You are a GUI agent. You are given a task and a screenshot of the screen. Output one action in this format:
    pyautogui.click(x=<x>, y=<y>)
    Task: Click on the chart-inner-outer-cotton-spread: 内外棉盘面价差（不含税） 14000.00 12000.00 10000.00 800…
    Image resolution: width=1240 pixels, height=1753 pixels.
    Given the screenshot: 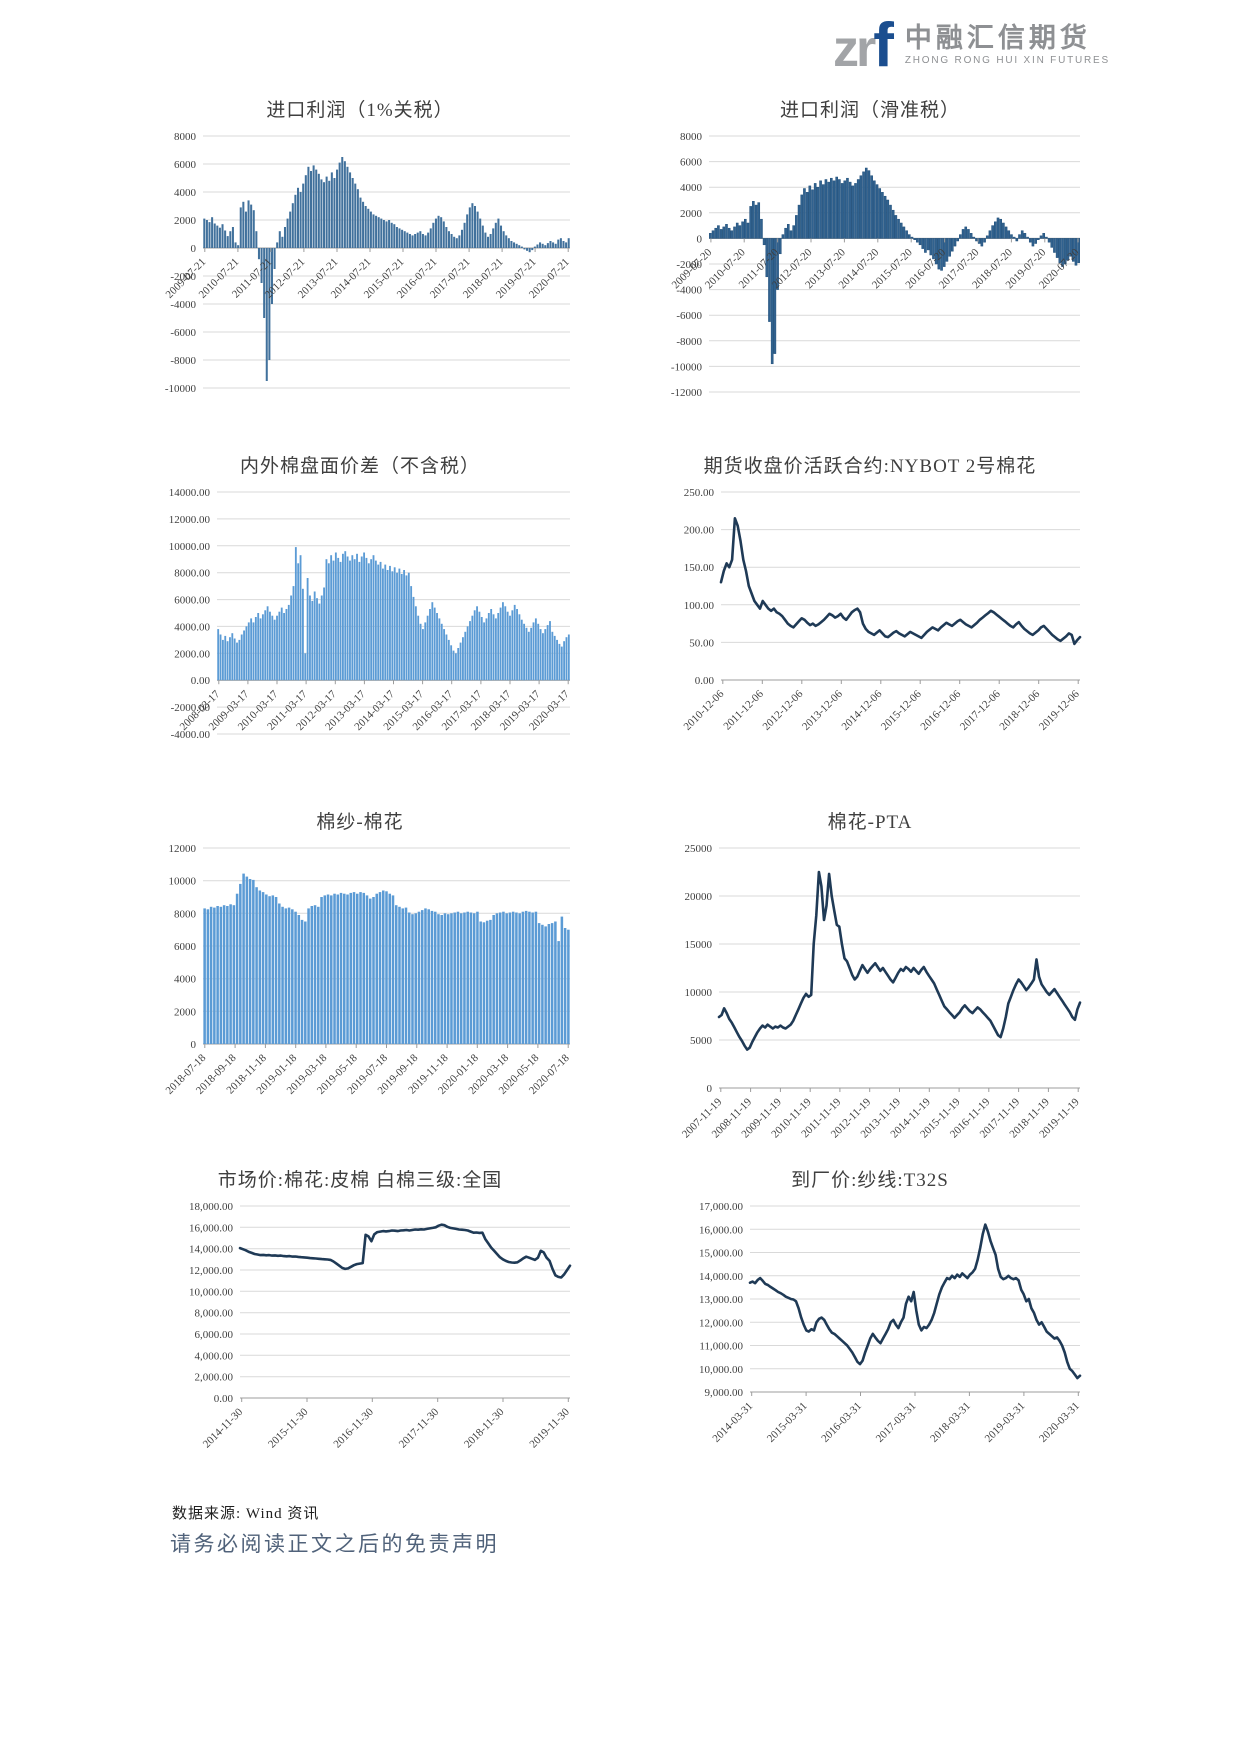 What is the action you would take?
    pyautogui.click(x=360, y=608)
    